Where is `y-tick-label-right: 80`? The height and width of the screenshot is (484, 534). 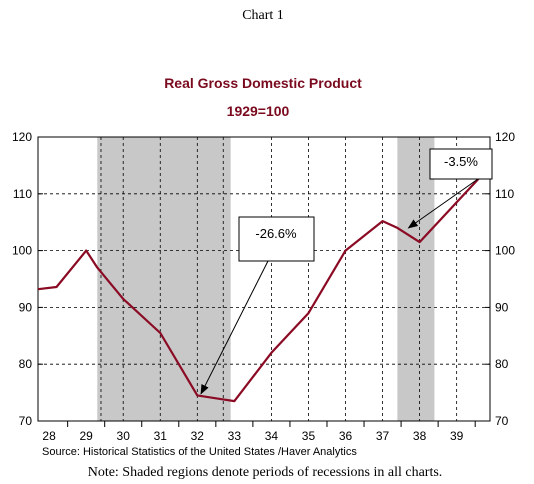 y-tick-label-right: 80 is located at coordinates (502, 364).